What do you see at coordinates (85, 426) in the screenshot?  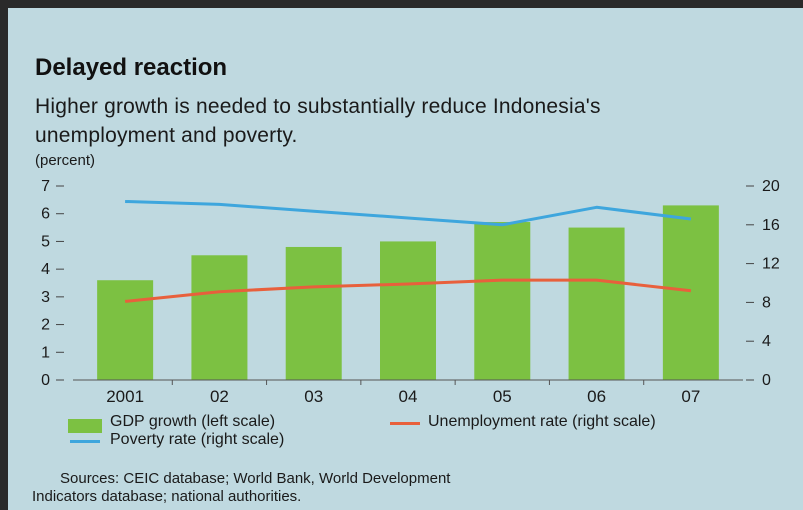 I see `legend-swatch-gdp` at bounding box center [85, 426].